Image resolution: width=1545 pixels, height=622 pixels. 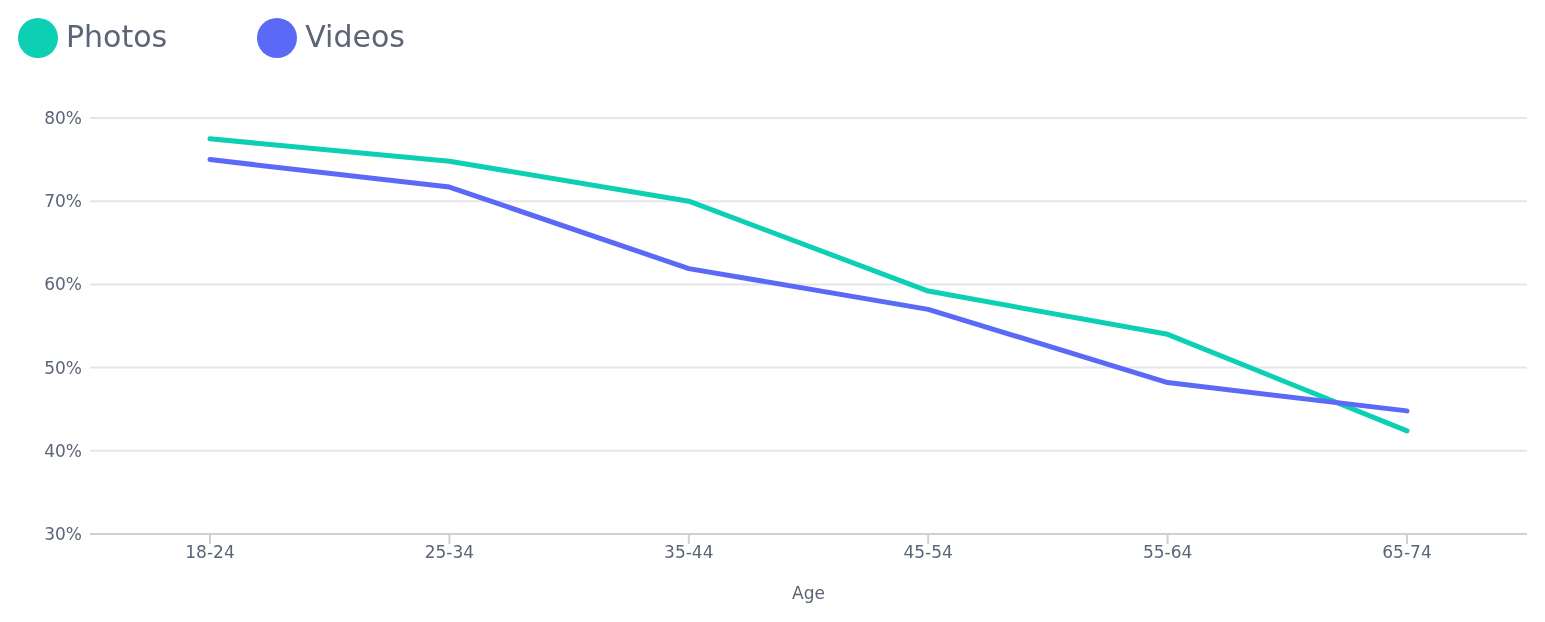 What do you see at coordinates (449, 552) in the screenshot?
I see `x-tick-label: 25-34` at bounding box center [449, 552].